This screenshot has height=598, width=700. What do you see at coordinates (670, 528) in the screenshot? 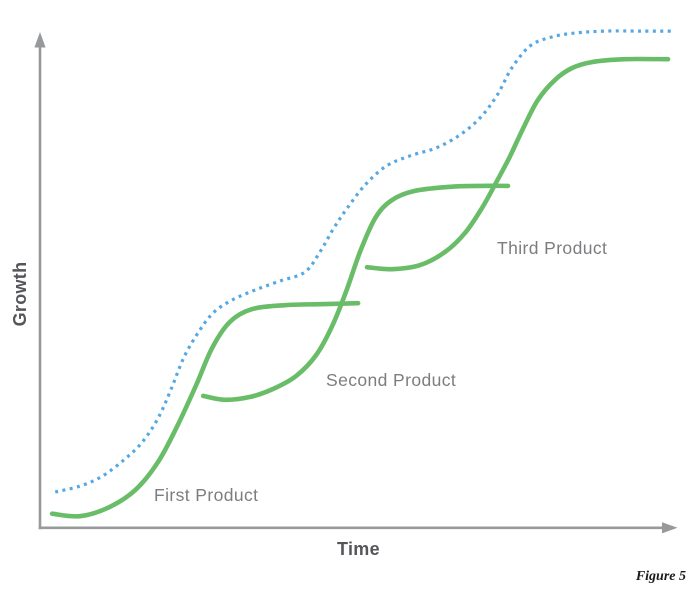
I see `x-axis-arrow-icon` at bounding box center [670, 528].